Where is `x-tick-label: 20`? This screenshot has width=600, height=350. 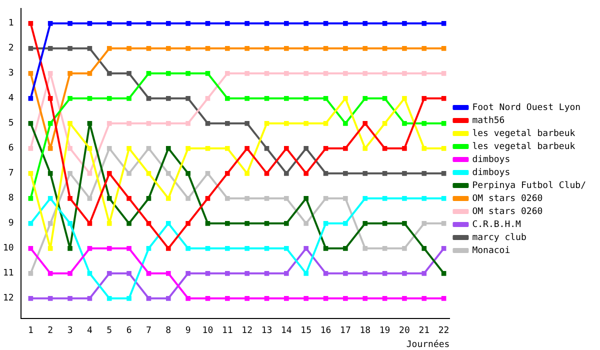 x-tick-label: 20 is located at coordinates (404, 331).